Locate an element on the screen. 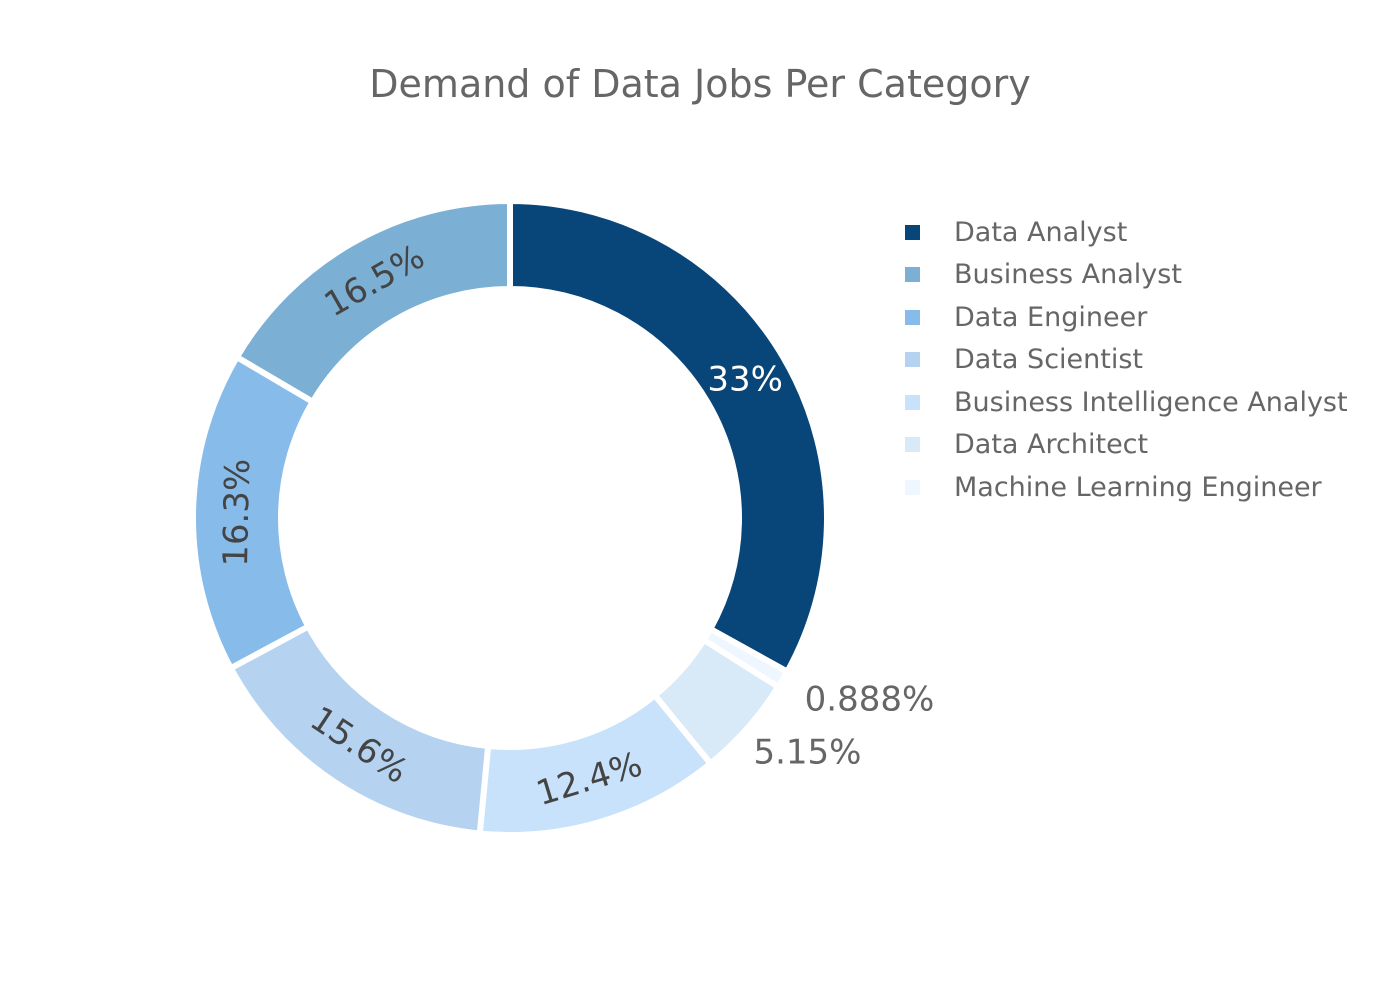 The image size is (1400, 1000). legend-item: Business Analyst is located at coordinates (1126, 275).